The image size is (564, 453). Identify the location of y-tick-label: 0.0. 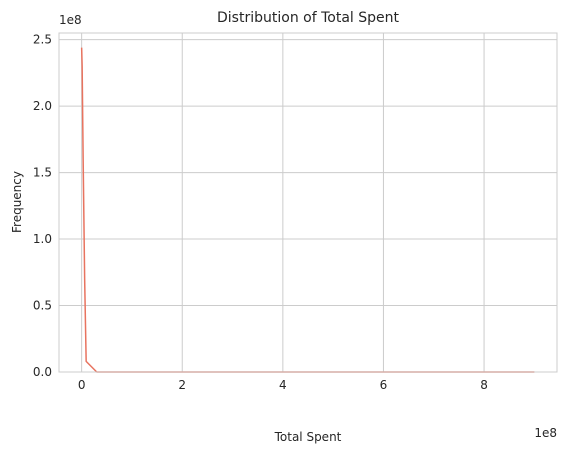
(42, 372).